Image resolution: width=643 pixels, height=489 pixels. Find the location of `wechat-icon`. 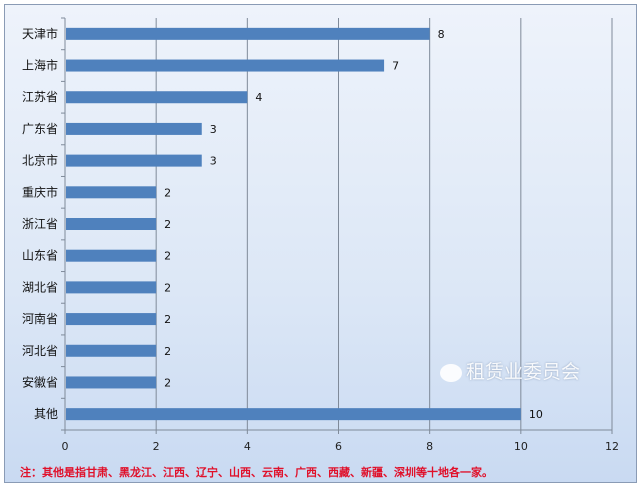

wechat-icon is located at coordinates (451, 372).